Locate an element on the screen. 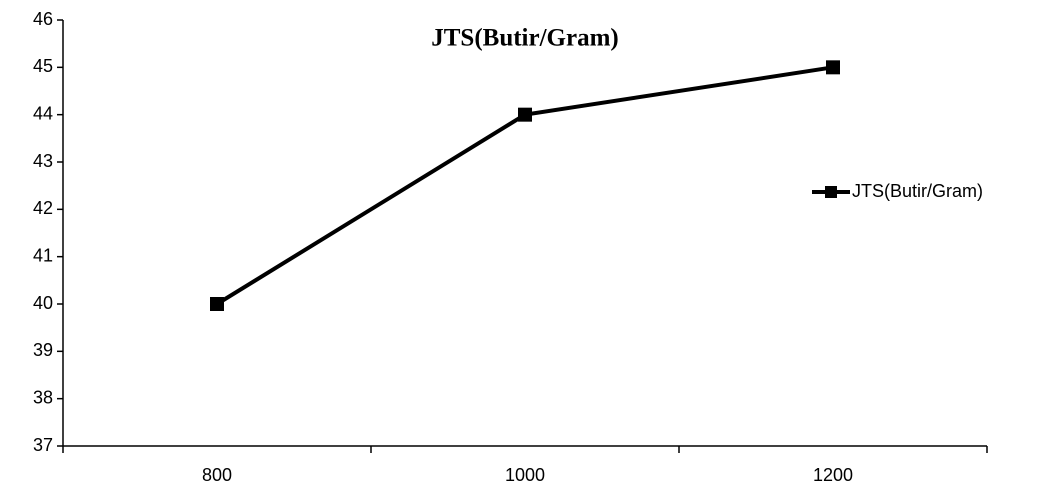 The width and height of the screenshot is (1051, 493). x-tick-label: 800 is located at coordinates (217, 475).